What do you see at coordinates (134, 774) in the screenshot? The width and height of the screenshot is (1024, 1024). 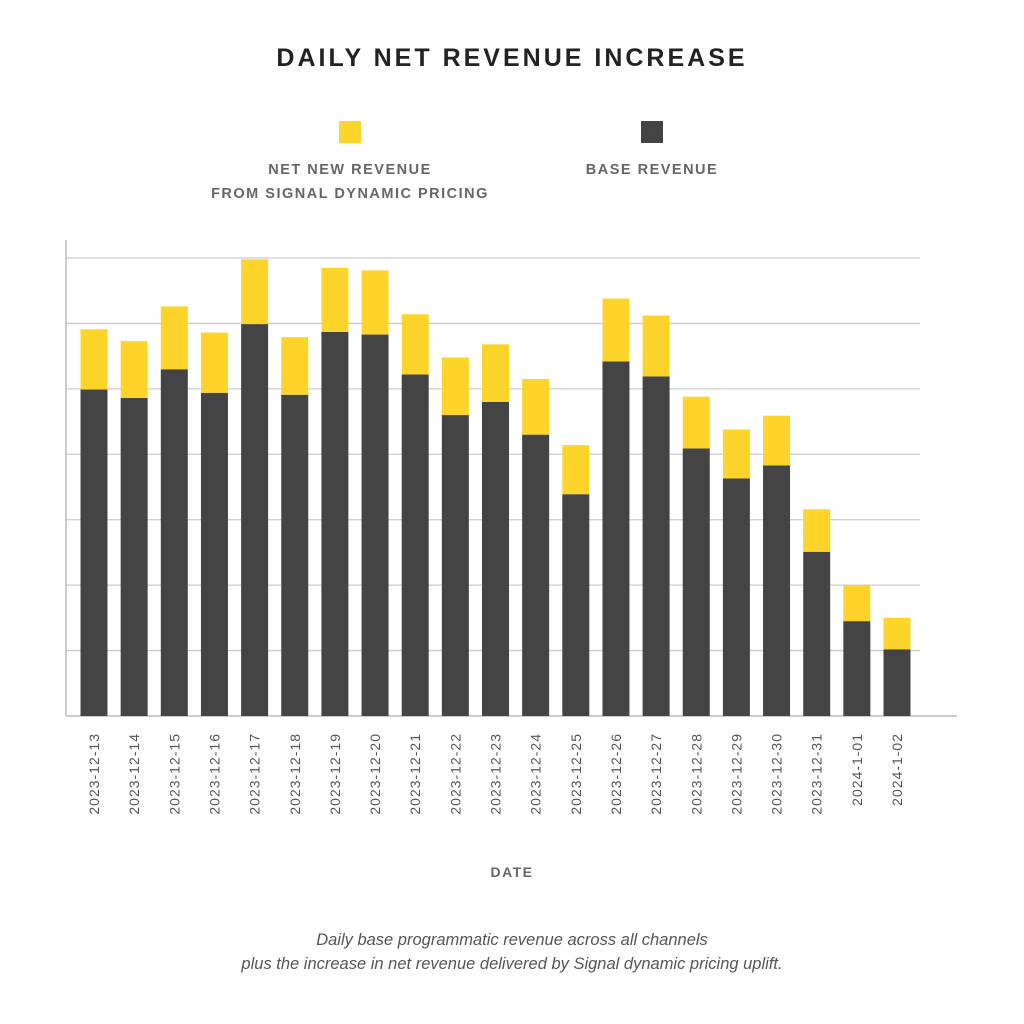 I see `x-tick-label: 2023-12-14` at bounding box center [134, 774].